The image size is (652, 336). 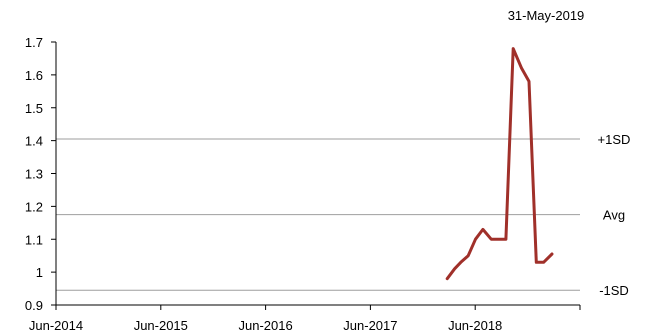 What do you see at coordinates (614, 290) in the screenshot?
I see `reference-label-3: -1SD` at bounding box center [614, 290].